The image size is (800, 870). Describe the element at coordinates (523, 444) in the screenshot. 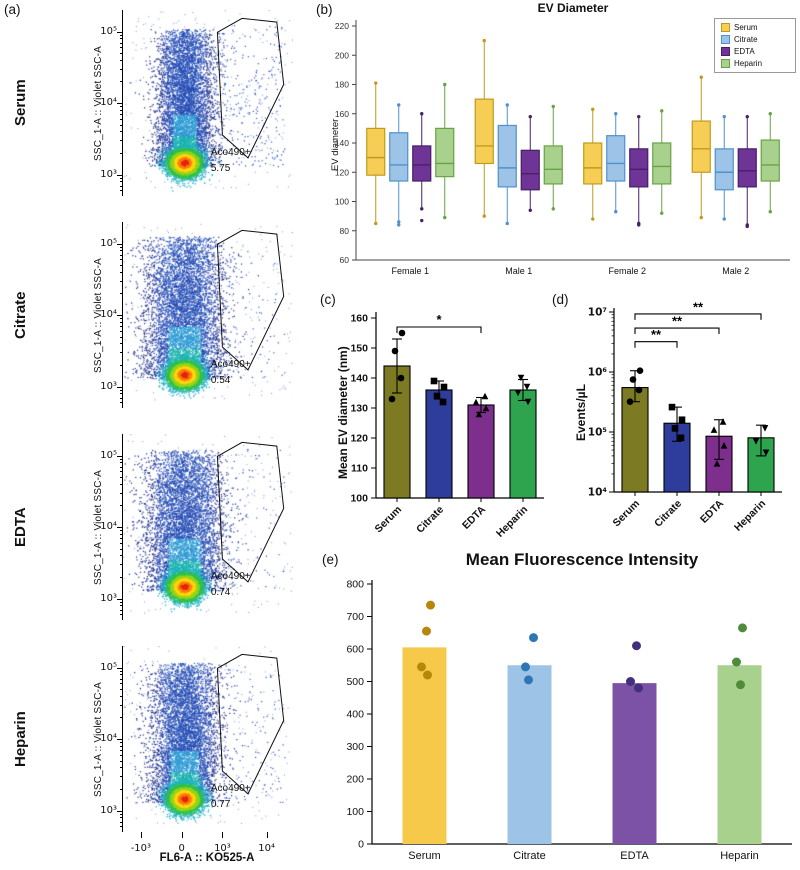

I see `bar-heparin` at that location.